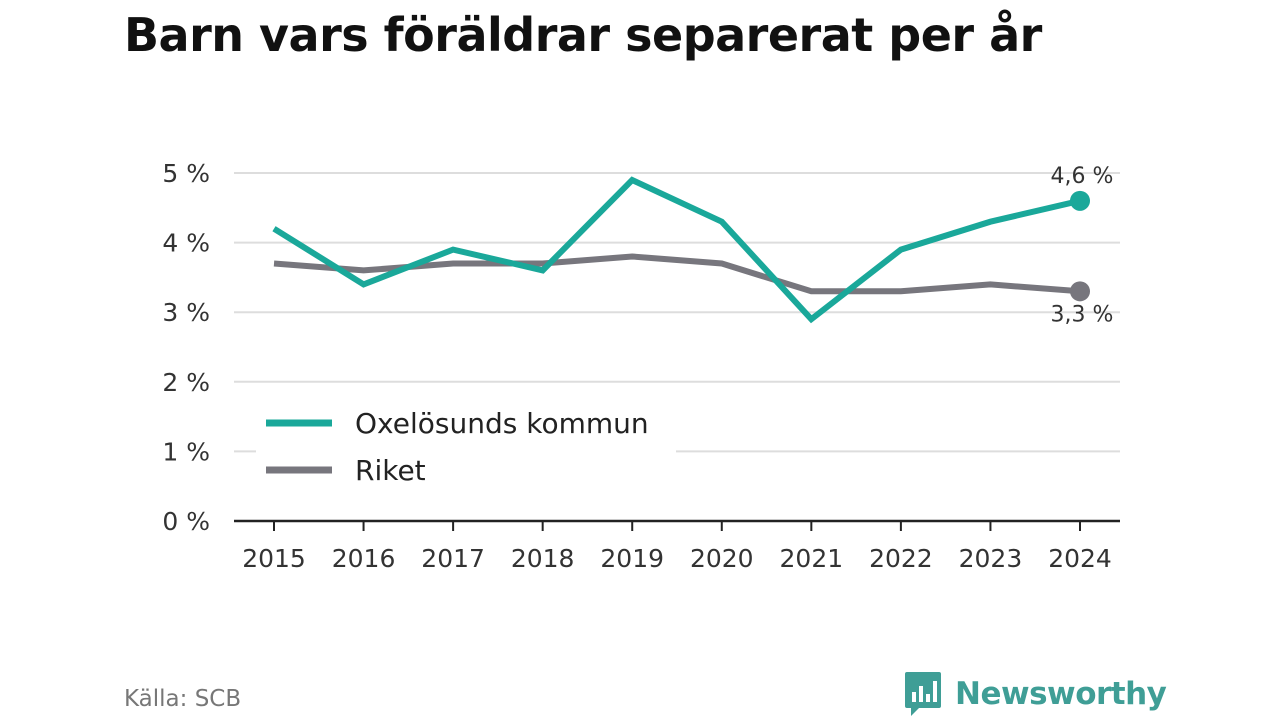  Describe the element at coordinates (364, 558) in the screenshot. I see `x-tick-label: 2016` at that location.